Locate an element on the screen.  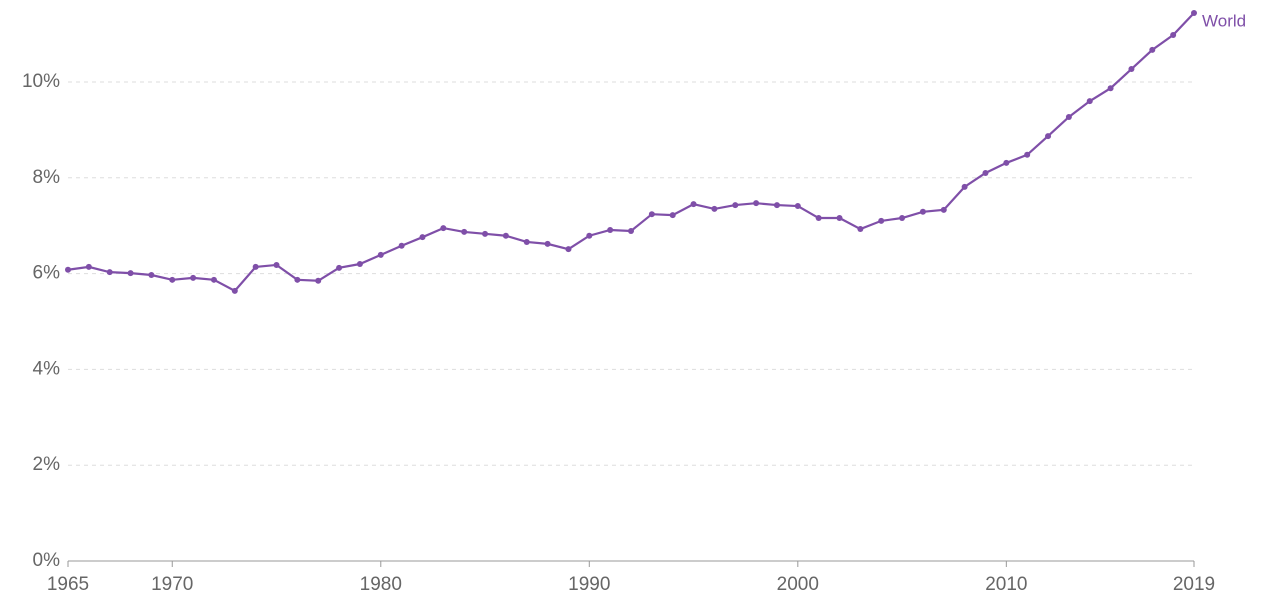
y-tick-label: 10% is located at coordinates (41, 81).